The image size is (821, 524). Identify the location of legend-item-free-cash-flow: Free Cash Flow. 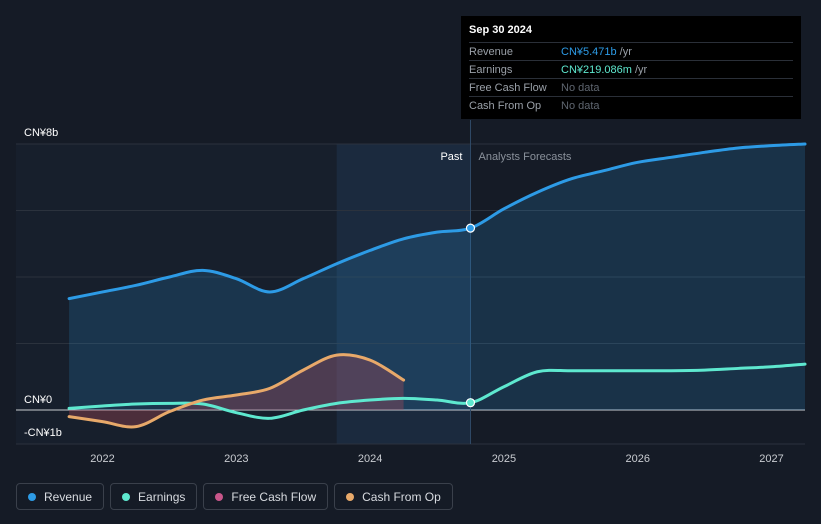
(266, 496).